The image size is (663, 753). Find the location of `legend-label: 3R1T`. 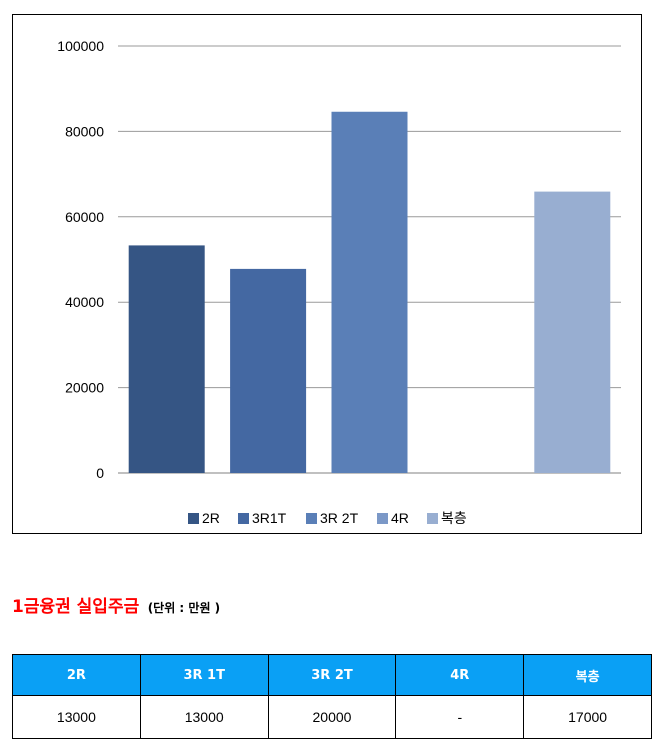

legend-label: 3R1T is located at coordinates (269, 518).